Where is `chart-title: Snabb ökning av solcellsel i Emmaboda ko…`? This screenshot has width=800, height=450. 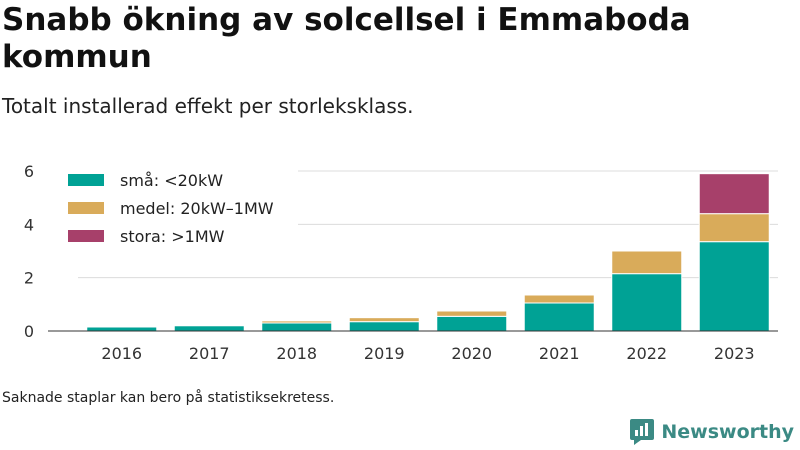 chart-title: Snabb ökning av solcellsel i Emmaboda ko… is located at coordinates (346, 38).